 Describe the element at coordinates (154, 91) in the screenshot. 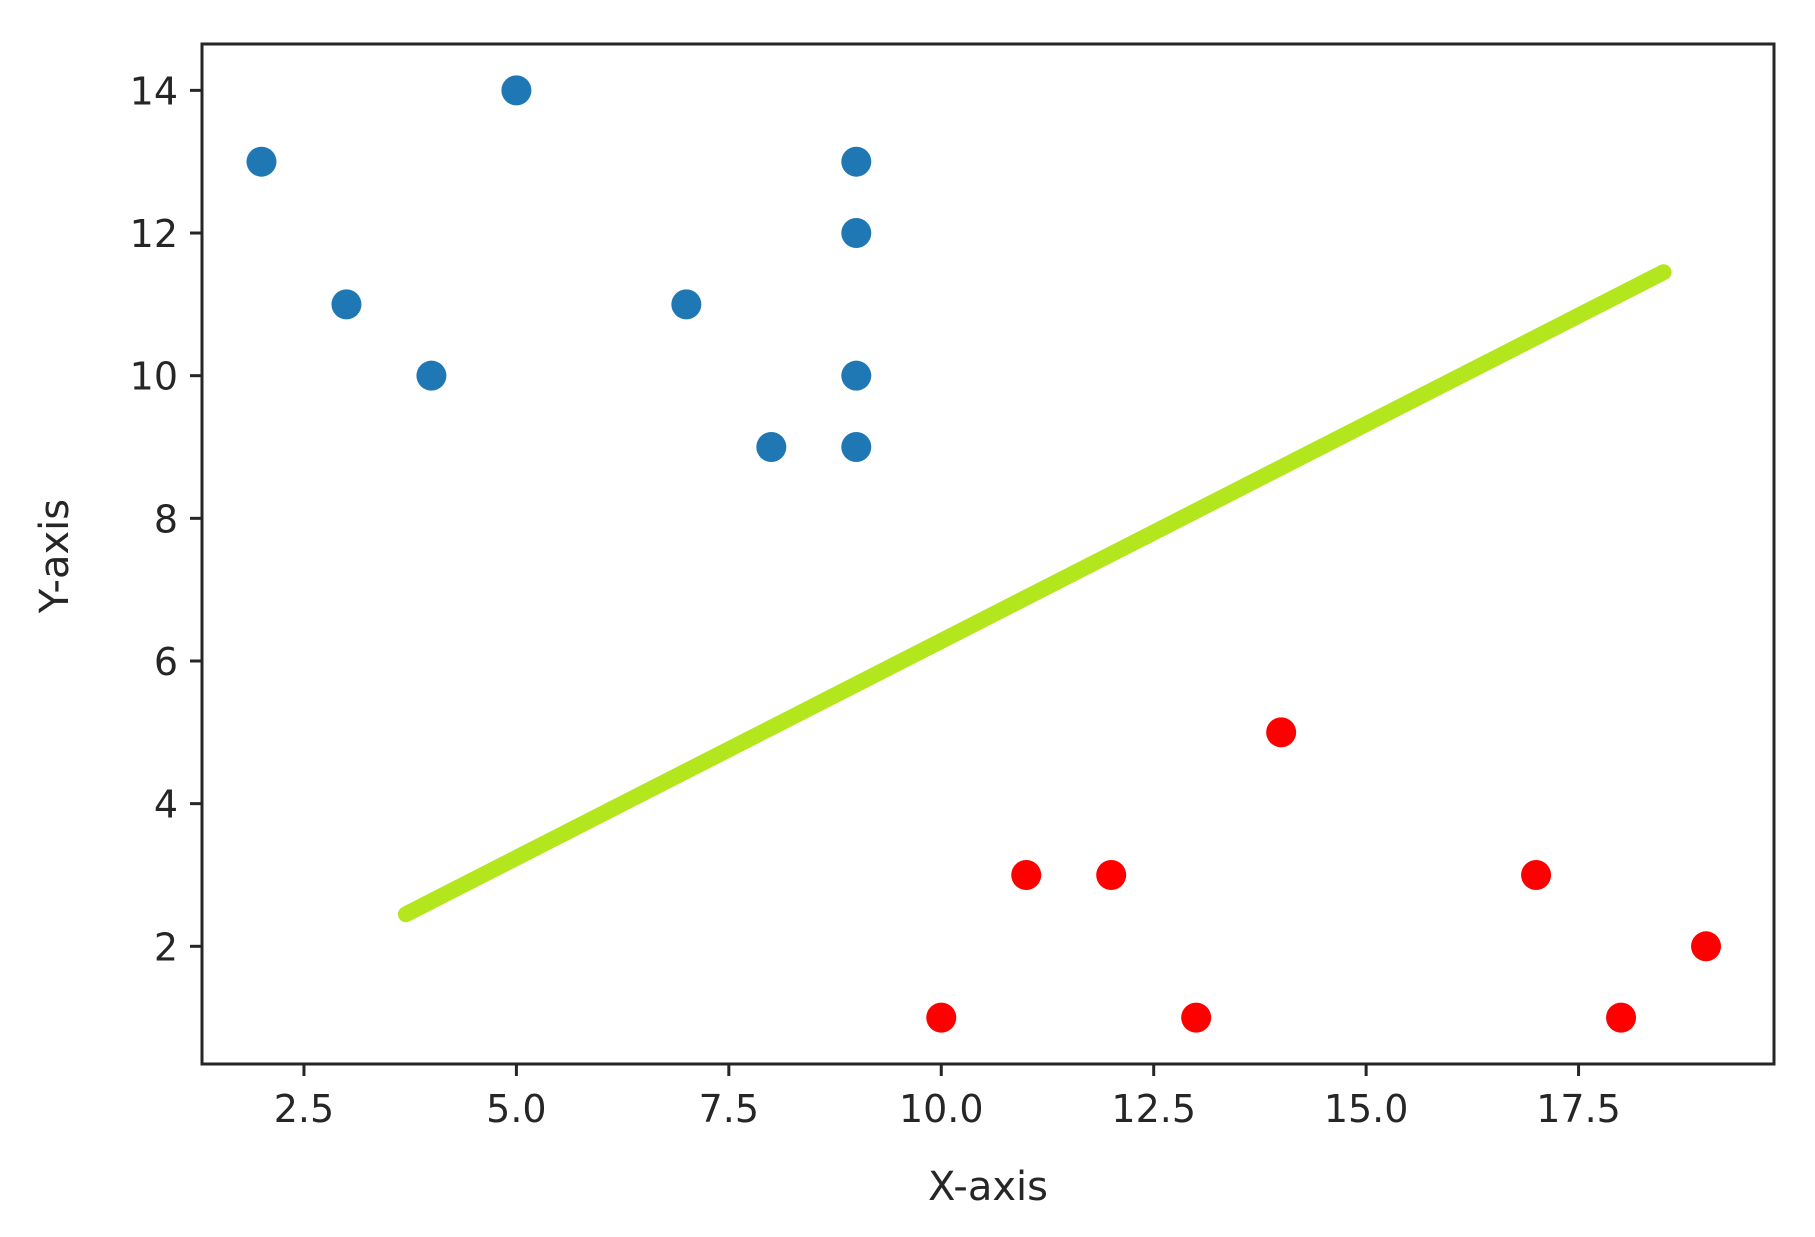

I see `y-tick-label: 14` at that location.